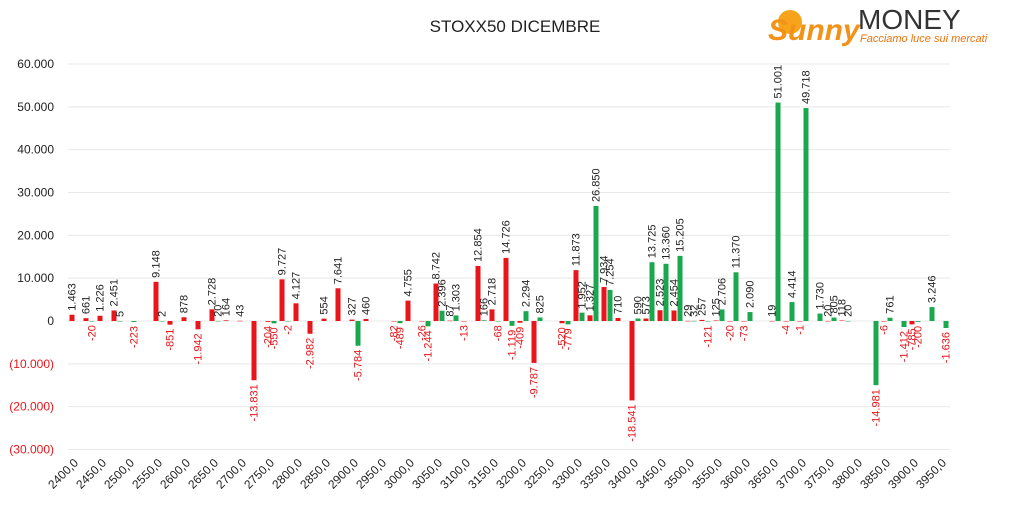 The width and height of the screenshot is (1011, 508). I want to click on logo: Sunny MONEY Facciamo luce sui mercati, so click(878, 25).